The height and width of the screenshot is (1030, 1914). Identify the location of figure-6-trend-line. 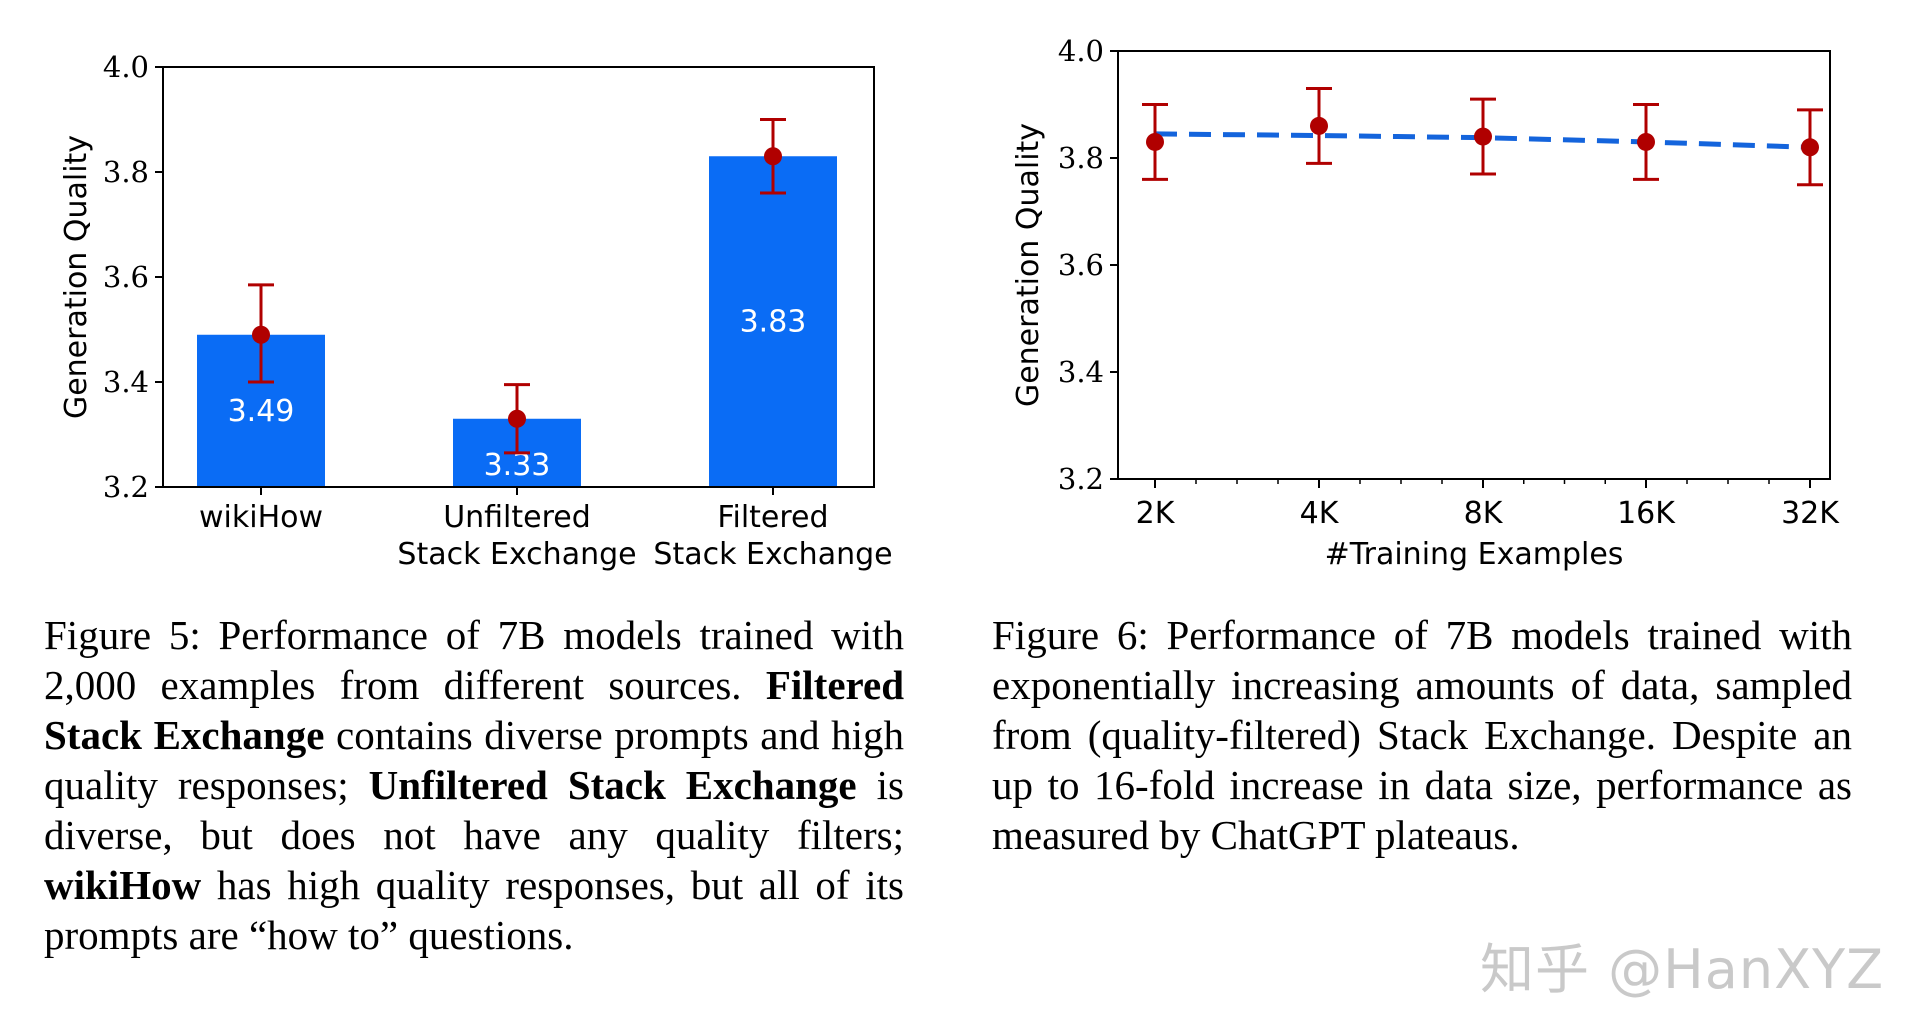
(1482, 140).